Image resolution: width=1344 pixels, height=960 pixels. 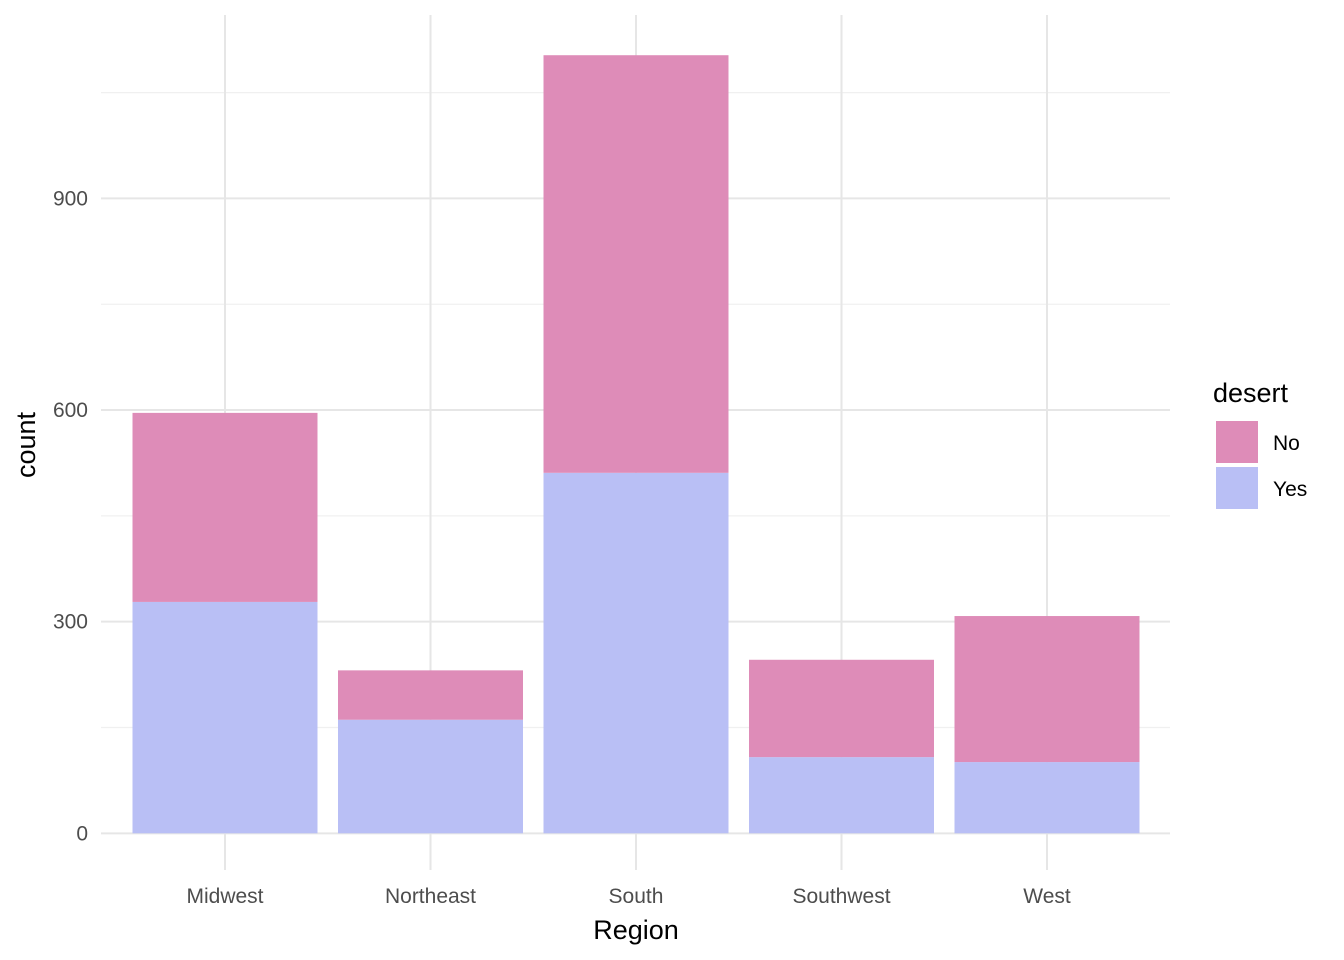 What do you see at coordinates (1286, 443) in the screenshot?
I see `legend-label-no: No` at bounding box center [1286, 443].